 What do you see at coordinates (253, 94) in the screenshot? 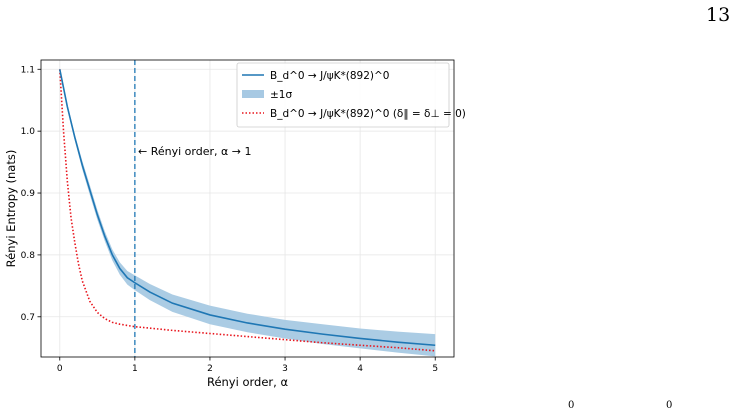
I see `legend-swatch-band` at bounding box center [253, 94].